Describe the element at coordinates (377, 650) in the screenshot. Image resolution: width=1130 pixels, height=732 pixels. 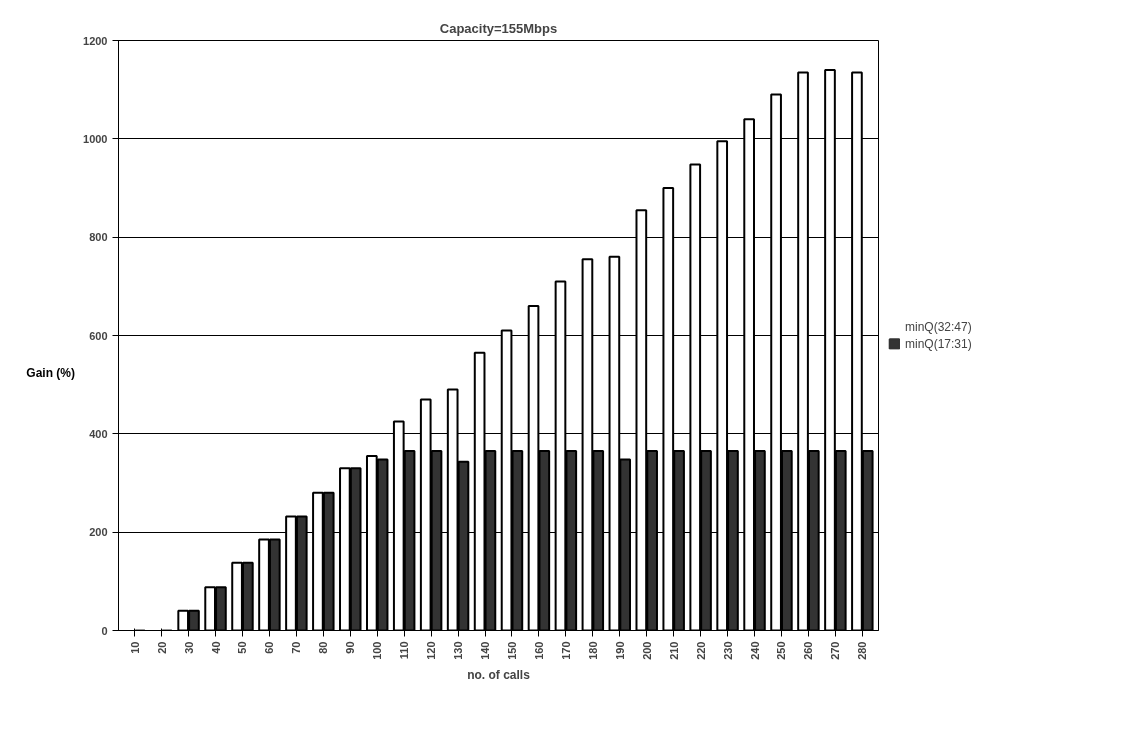
I see `x-tick-label: 100` at that location.